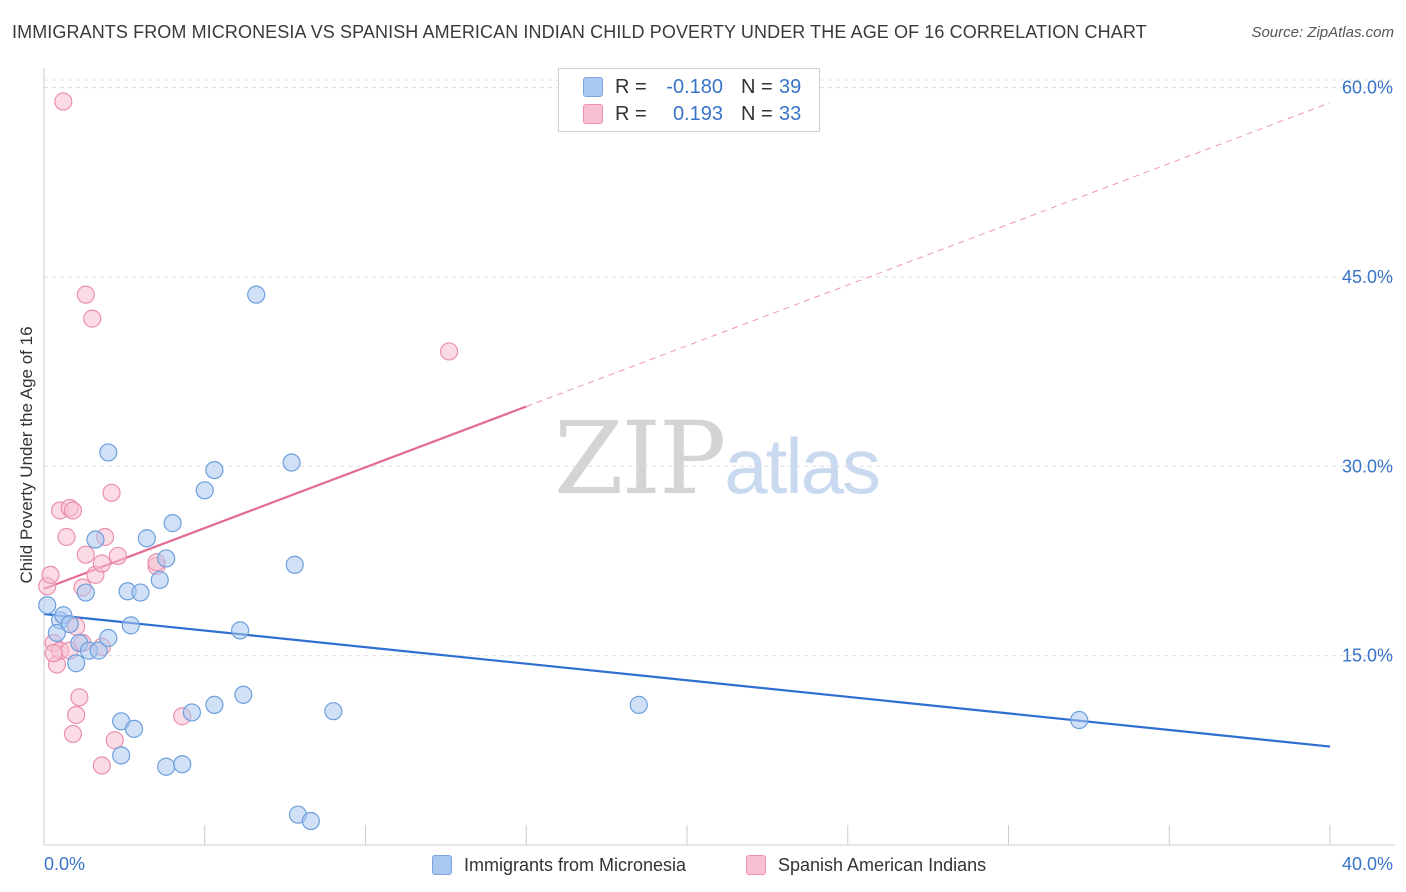 The image size is (1406, 892). What do you see at coordinates (1367, 656) in the screenshot?
I see `y-tick-label: 15.0%` at bounding box center [1367, 656].